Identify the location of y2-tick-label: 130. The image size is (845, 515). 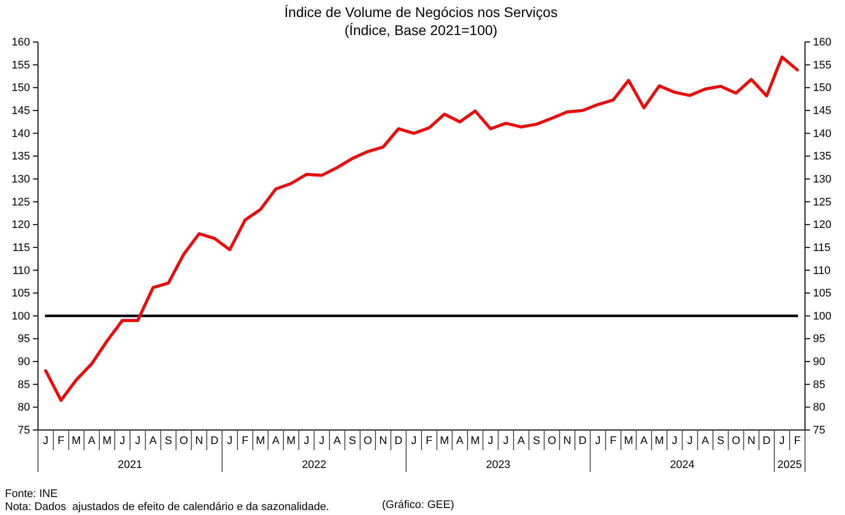
(822, 179).